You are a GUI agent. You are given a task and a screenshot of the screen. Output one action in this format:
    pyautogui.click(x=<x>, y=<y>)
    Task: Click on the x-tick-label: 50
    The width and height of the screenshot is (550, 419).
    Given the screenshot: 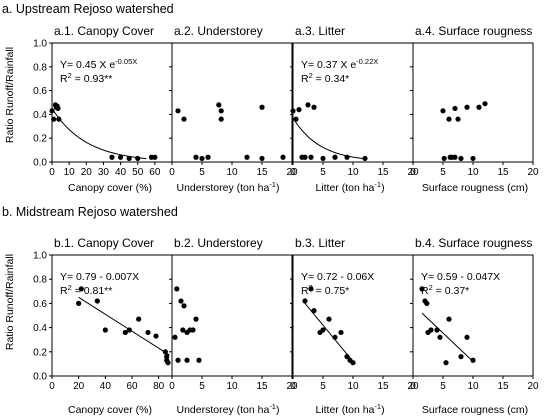 What is the action you would take?
    pyautogui.click(x=138, y=172)
    